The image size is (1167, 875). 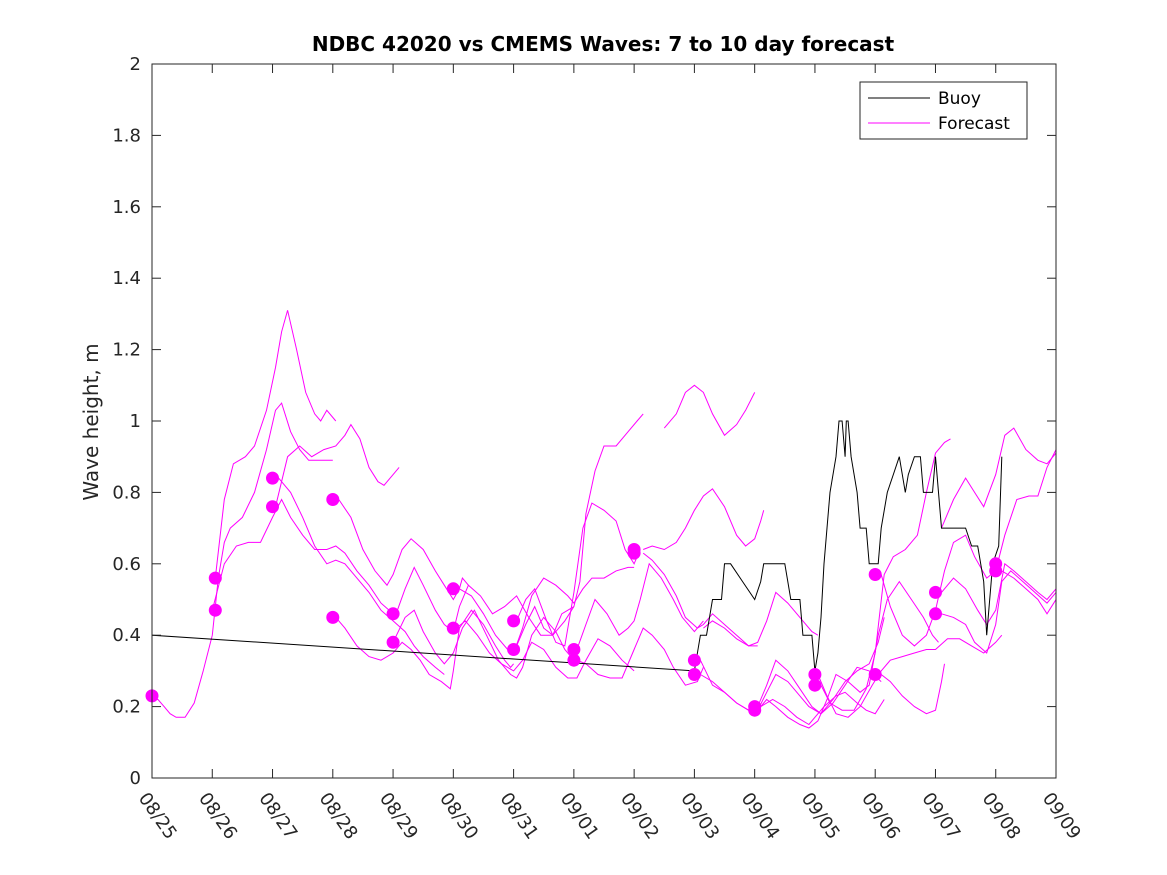 What do you see at coordinates (880, 816) in the screenshot?
I see `x-tick-label: 09/06` at bounding box center [880, 816].